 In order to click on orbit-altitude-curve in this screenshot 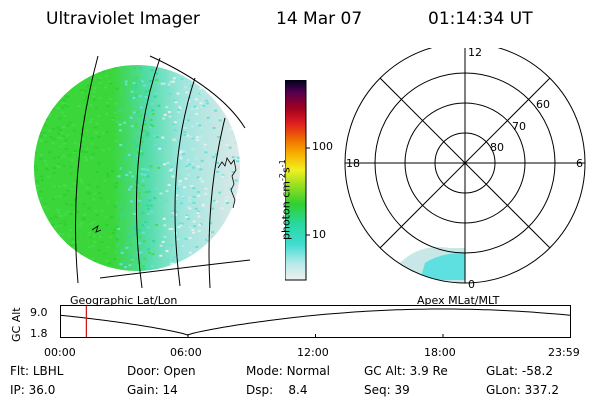, I will do `click(315, 322)`.